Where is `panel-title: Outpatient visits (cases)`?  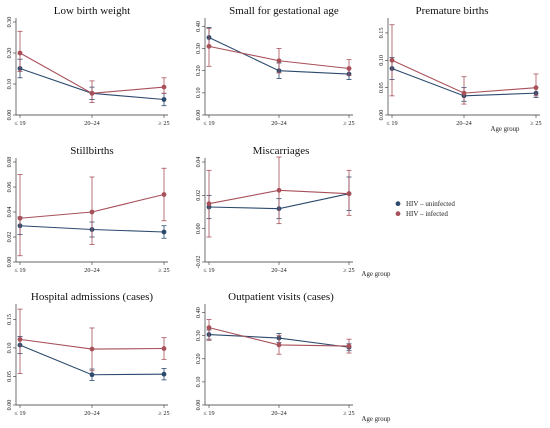
panel-title: Outpatient visits (cases) is located at coordinates (281, 297).